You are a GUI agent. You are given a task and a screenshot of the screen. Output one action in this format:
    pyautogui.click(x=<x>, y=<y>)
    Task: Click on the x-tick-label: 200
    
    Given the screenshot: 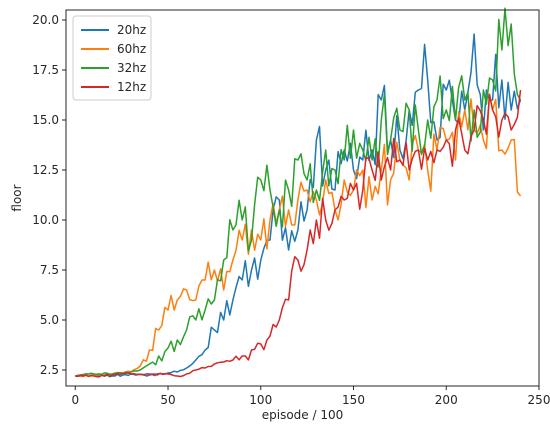 What is the action you would take?
    pyautogui.click(x=446, y=400)
    